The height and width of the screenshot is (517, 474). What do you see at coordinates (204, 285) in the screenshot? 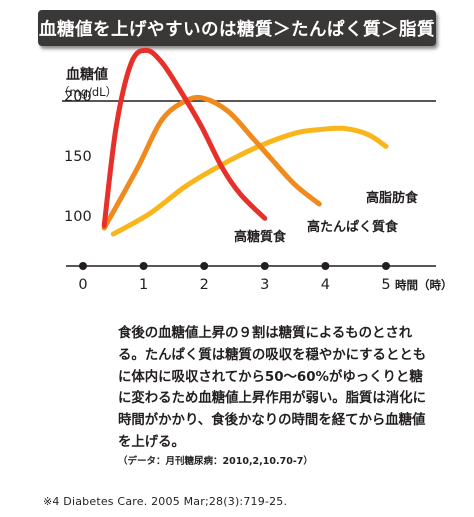
I see `x-tick-label-2: 2` at bounding box center [204, 285].